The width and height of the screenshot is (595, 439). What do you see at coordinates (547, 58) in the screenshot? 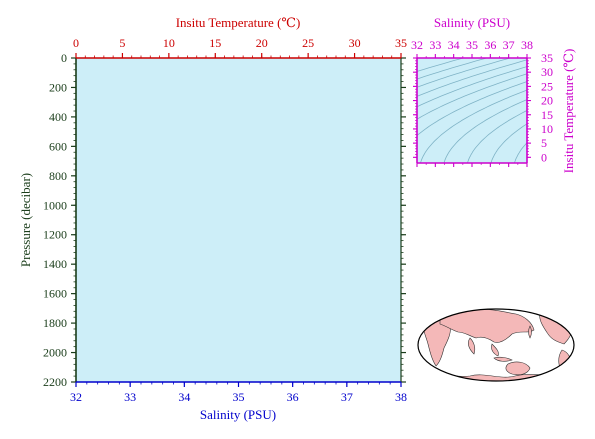
I see `inset-temperature-tick-label: 35` at bounding box center [547, 58].